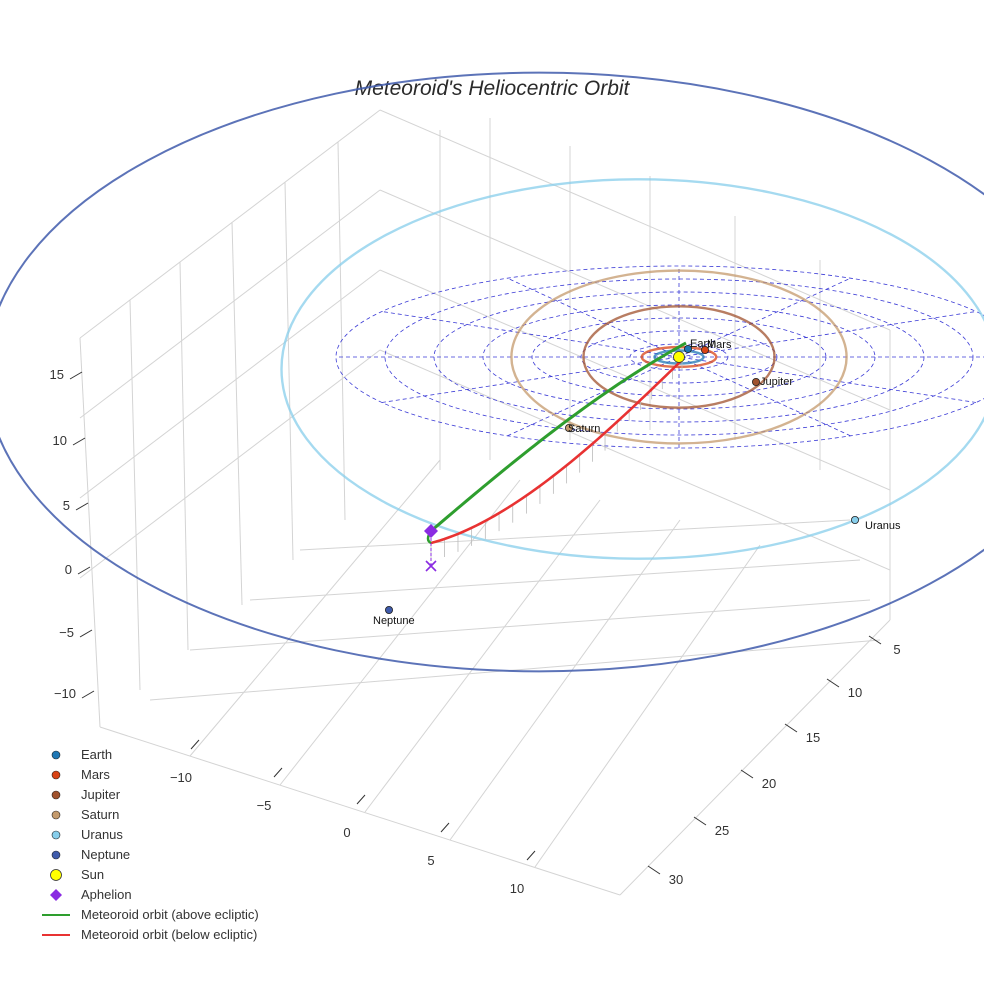  I want to click on x-tick-label: 5, so click(430, 860).